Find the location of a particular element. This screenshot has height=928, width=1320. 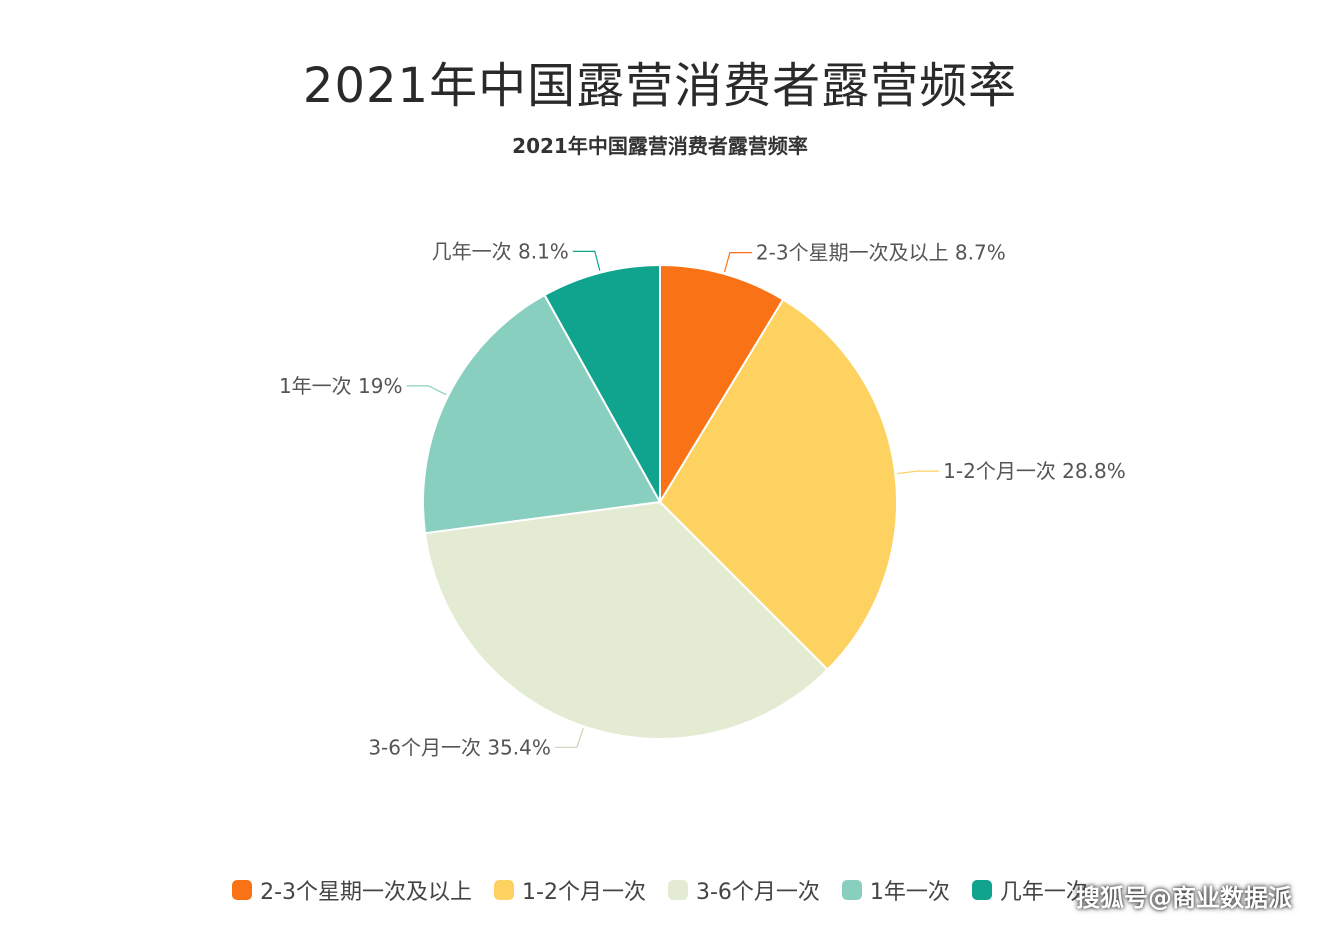

main-title: 2021年中国露营消费者露营频率 is located at coordinates (660, 86).